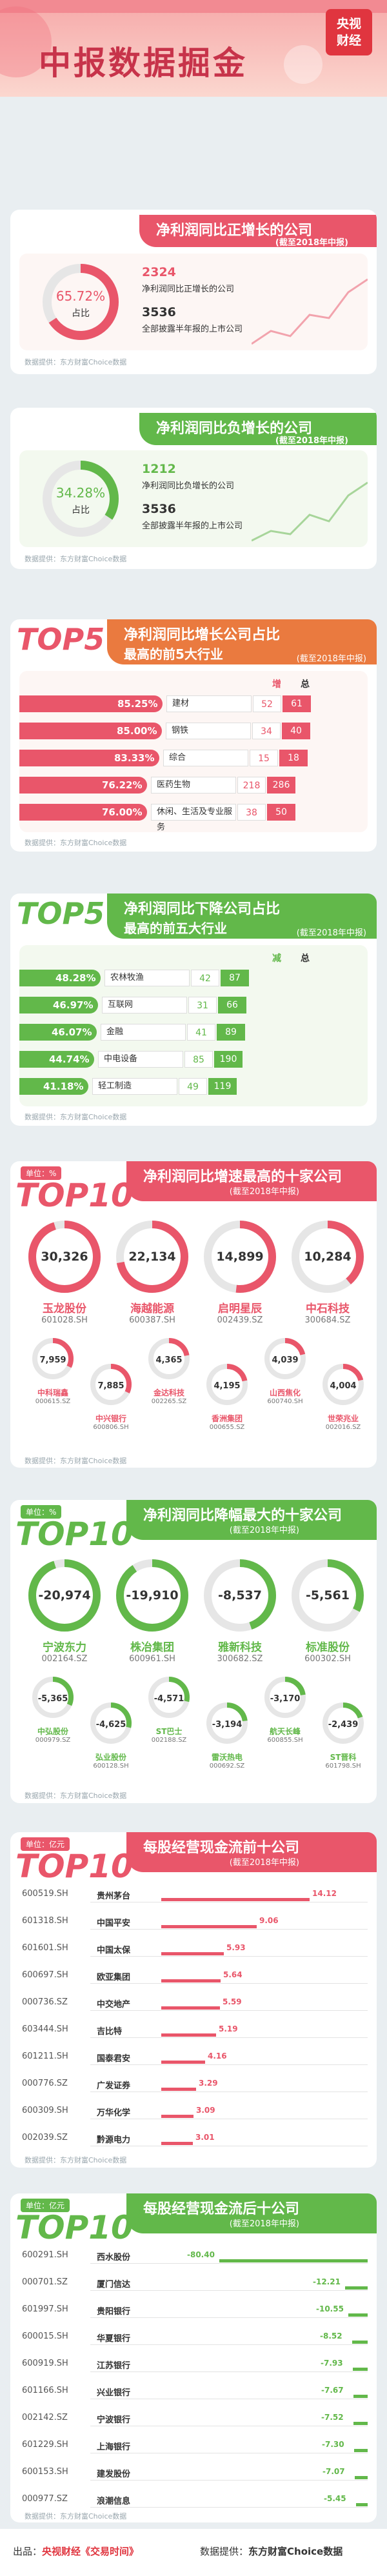 The width and height of the screenshot is (387, 2576). Describe the element at coordinates (45, 2110) in the screenshot. I see `stock-code: 600309.SH` at that location.